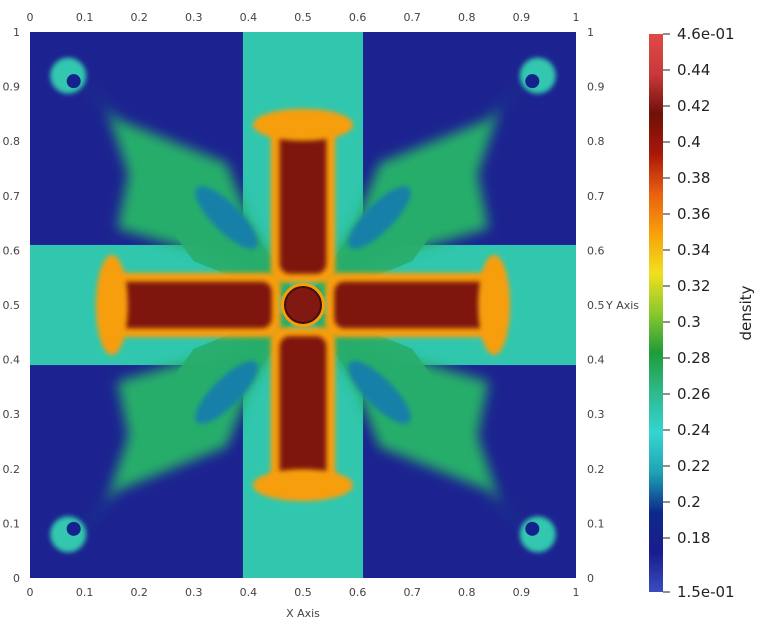 The width and height of the screenshot is (763, 630). I want to click on x-tick-label-bottom: 0.7, so click(412, 592).